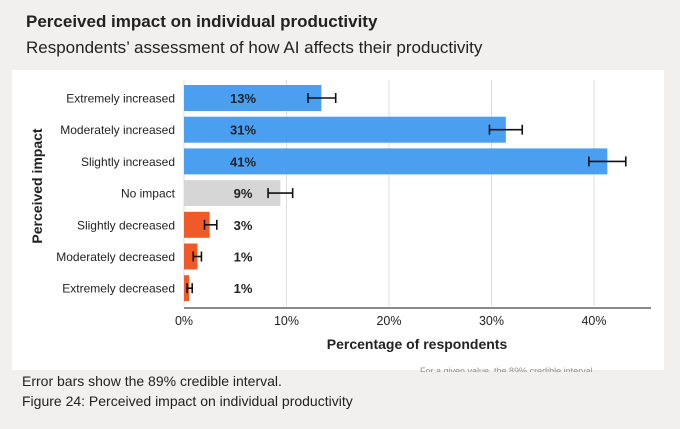 The image size is (680, 429). I want to click on category-label: Moderately decreased, so click(115, 257).